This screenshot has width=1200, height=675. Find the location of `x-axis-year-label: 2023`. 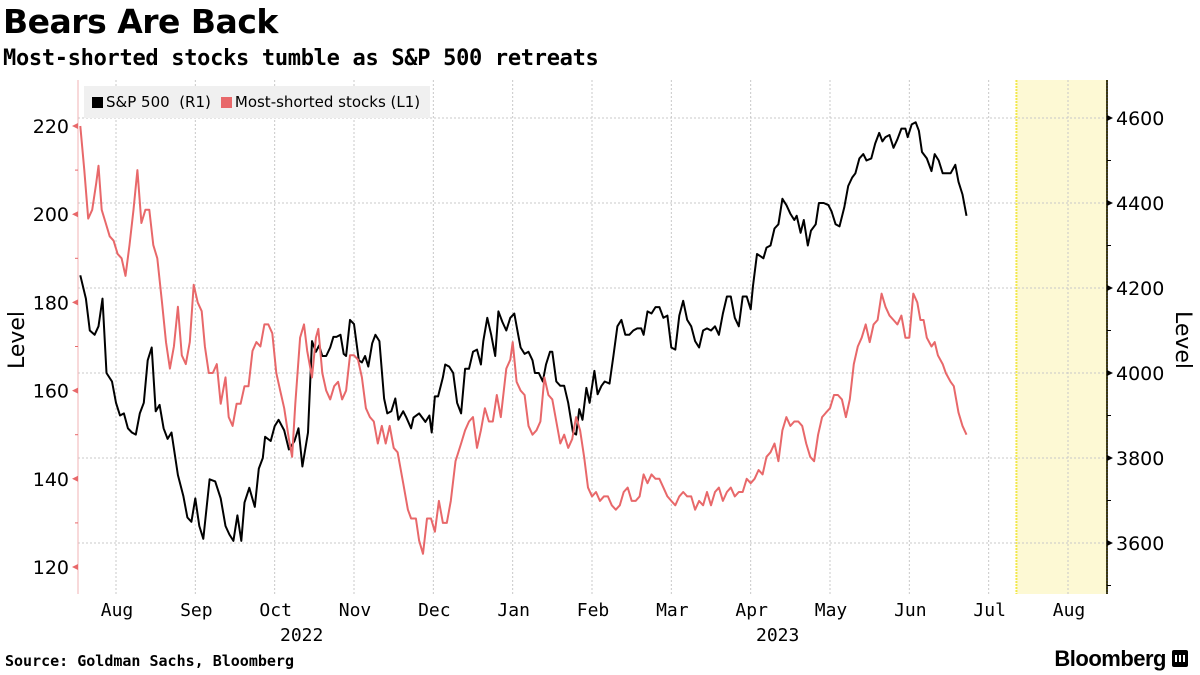

x-axis-year-label: 2023 is located at coordinates (777, 635).